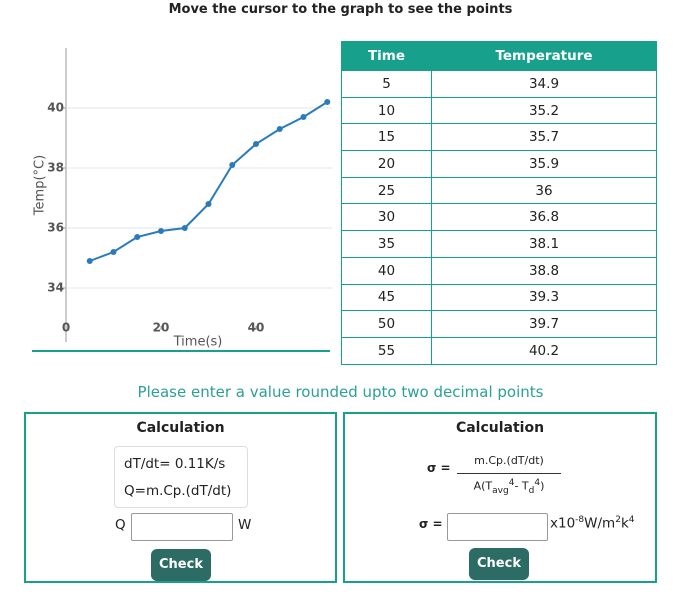  What do you see at coordinates (544, 270) in the screenshot?
I see `table-cell: 38.8` at bounding box center [544, 270].